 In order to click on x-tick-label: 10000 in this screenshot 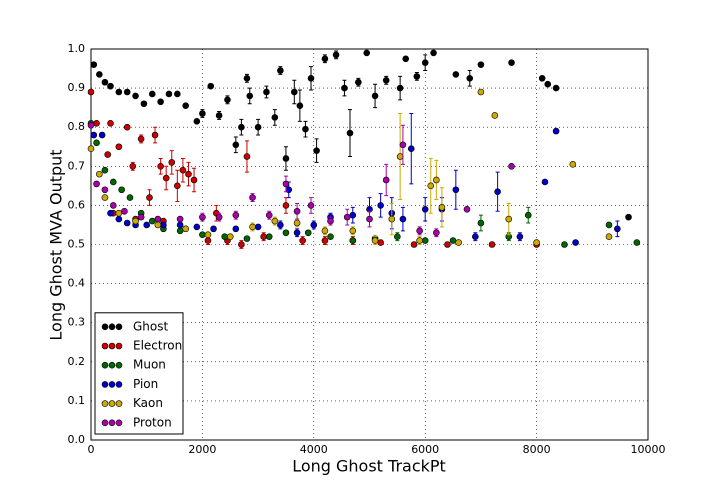, I will do `click(648, 449)`.